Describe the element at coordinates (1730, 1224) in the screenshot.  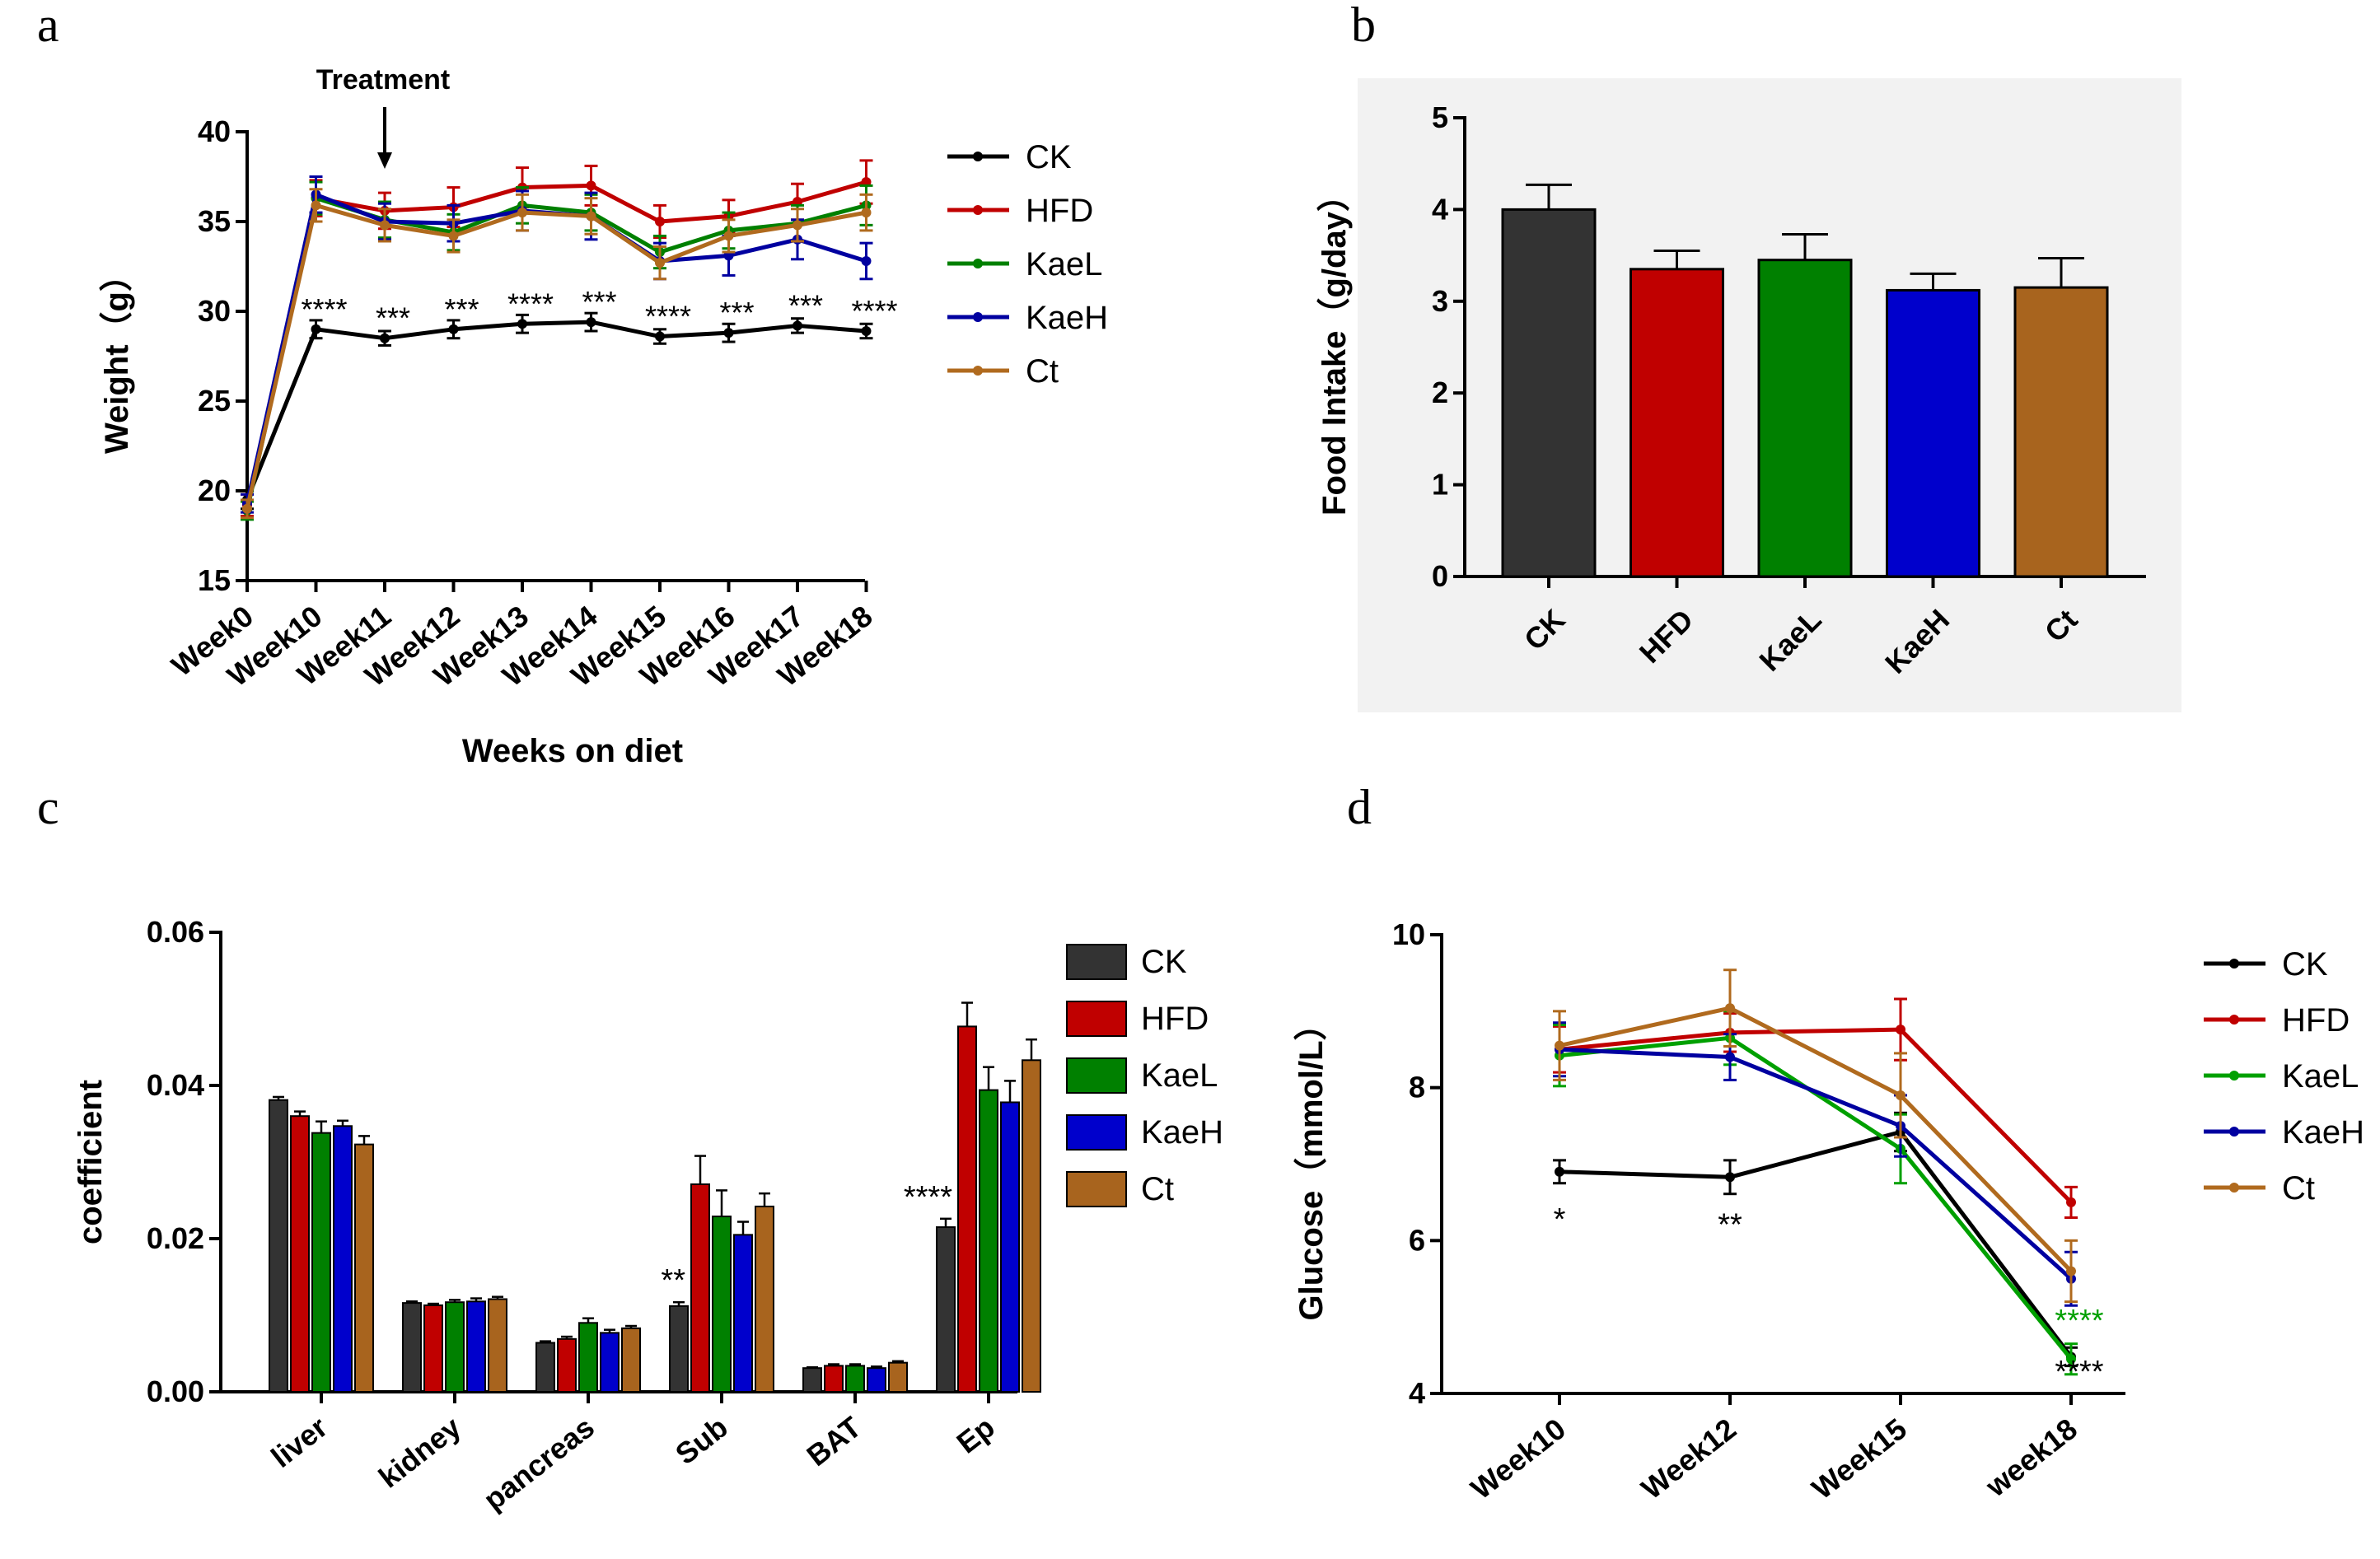
I see `significance-week12: **` at that location.